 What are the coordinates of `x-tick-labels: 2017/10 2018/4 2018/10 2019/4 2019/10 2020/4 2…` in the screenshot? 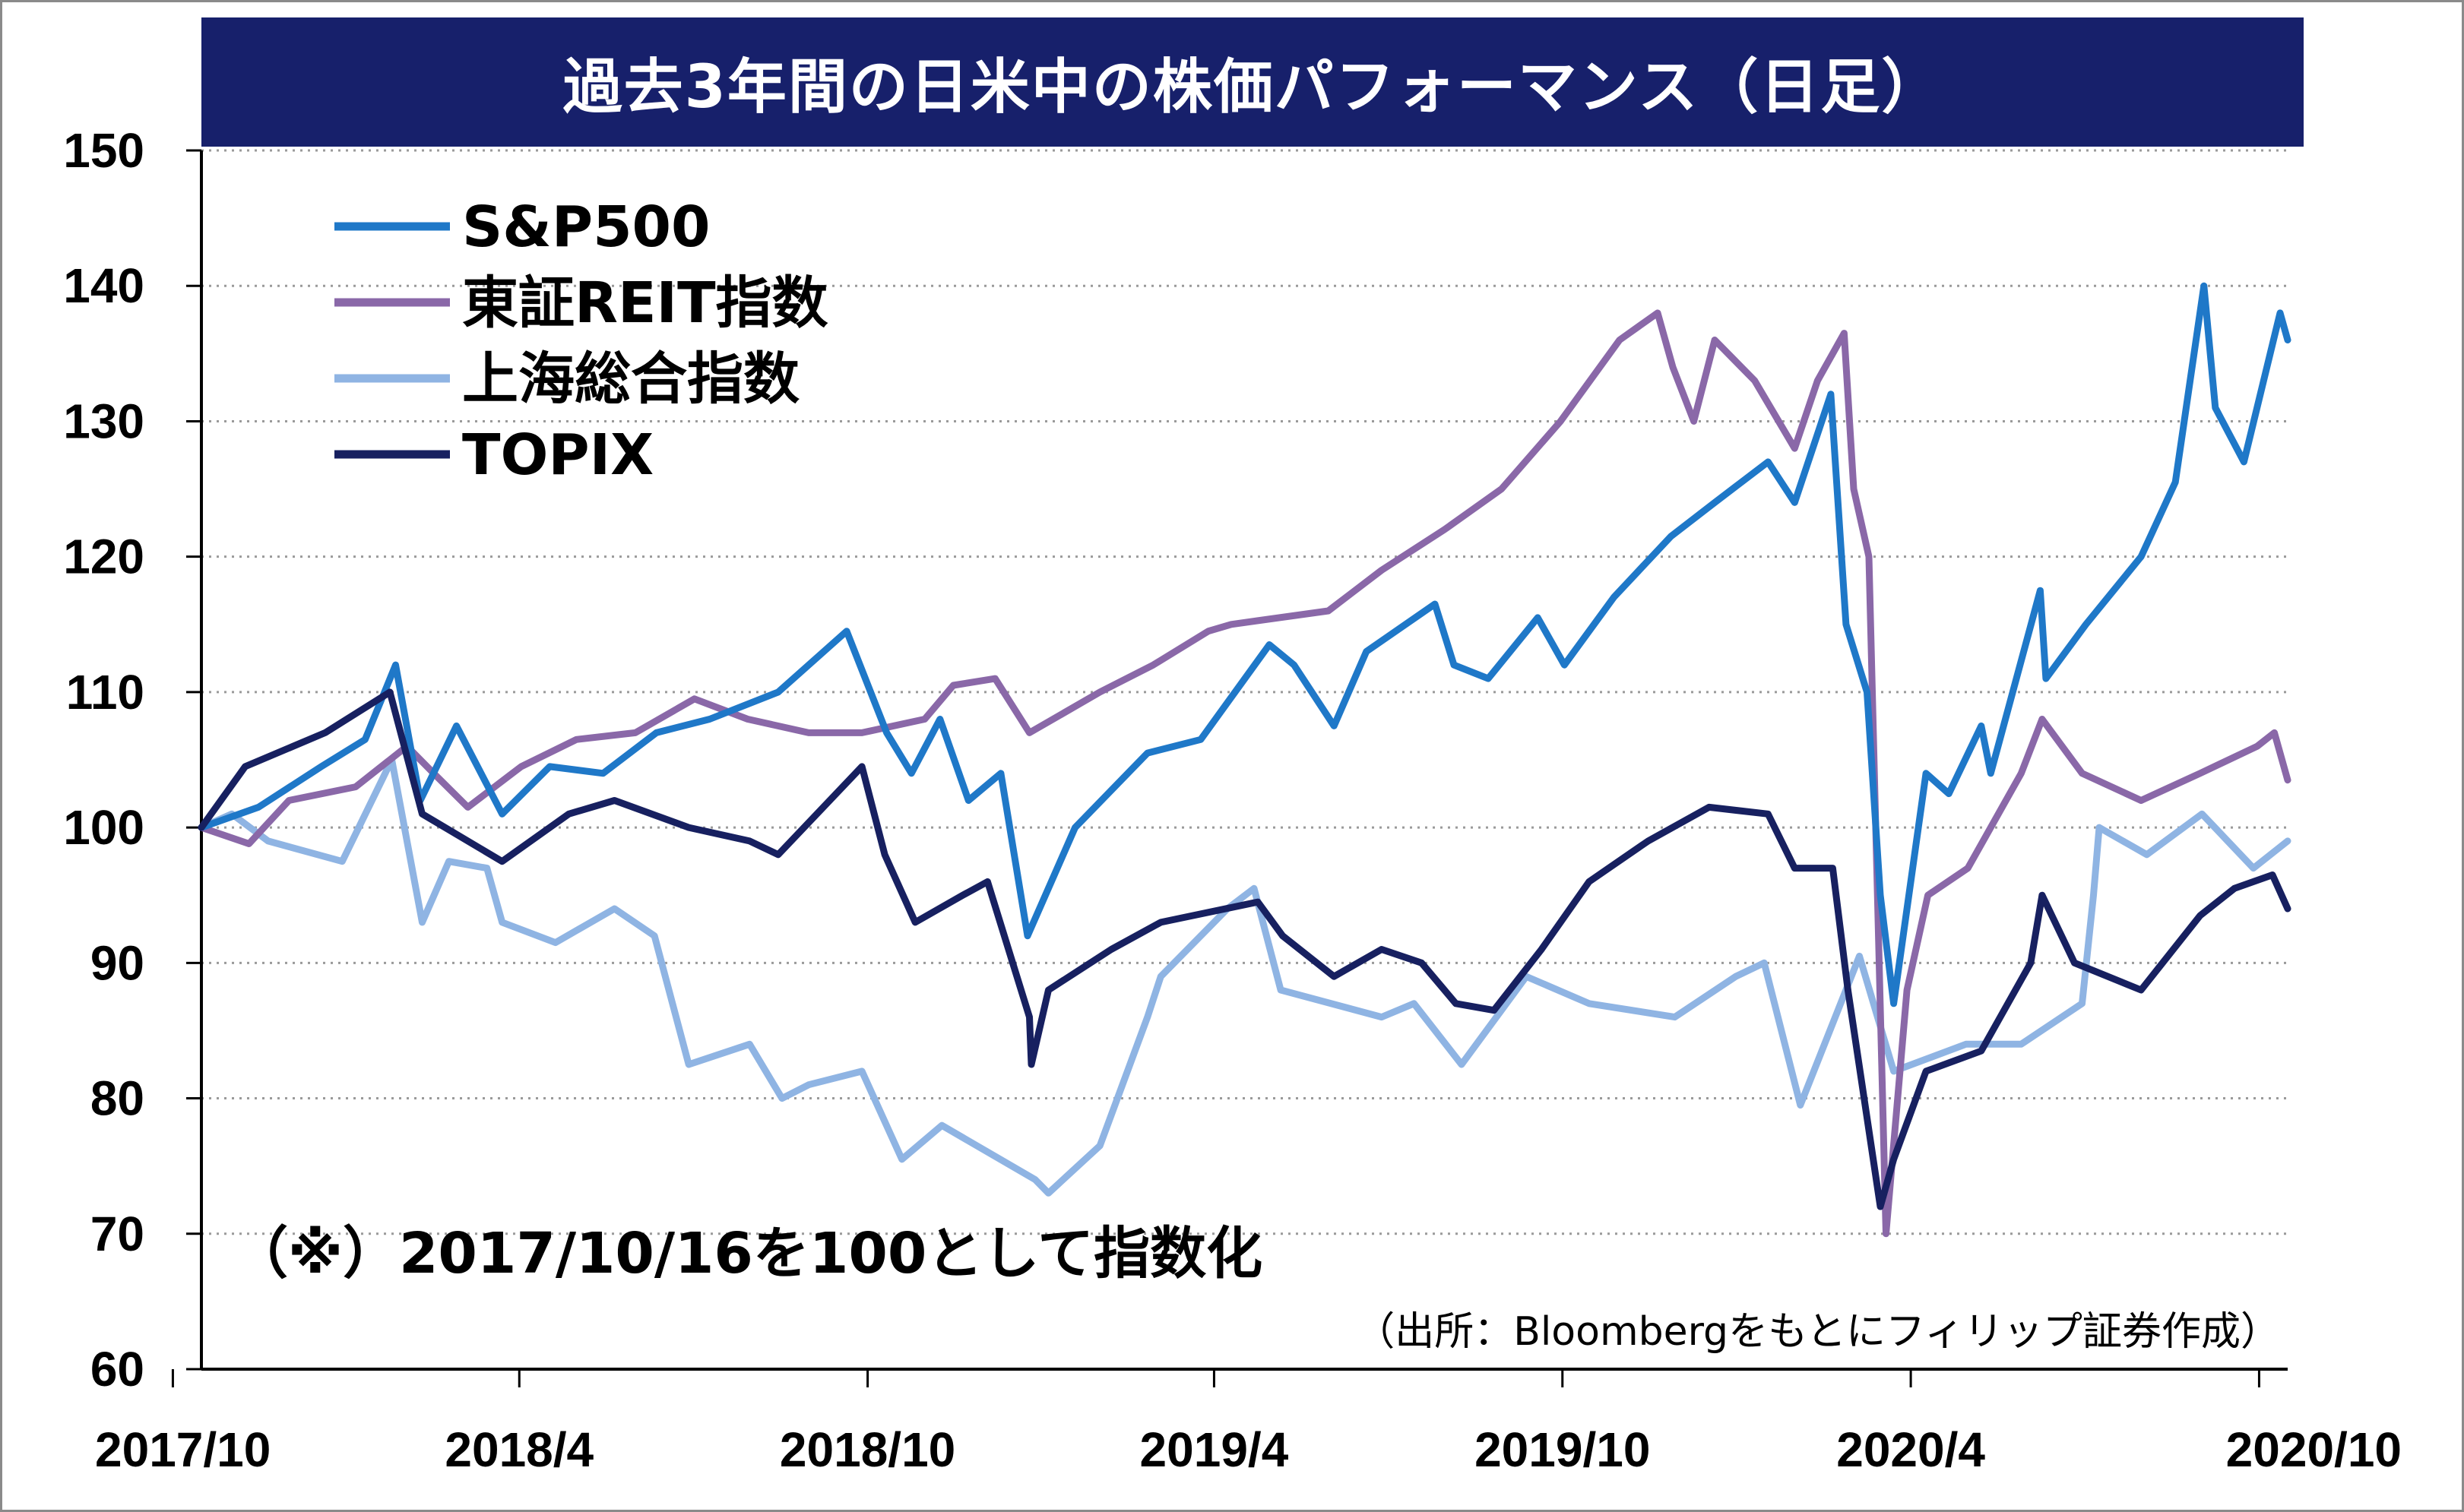 It's located at (1248, 1449).